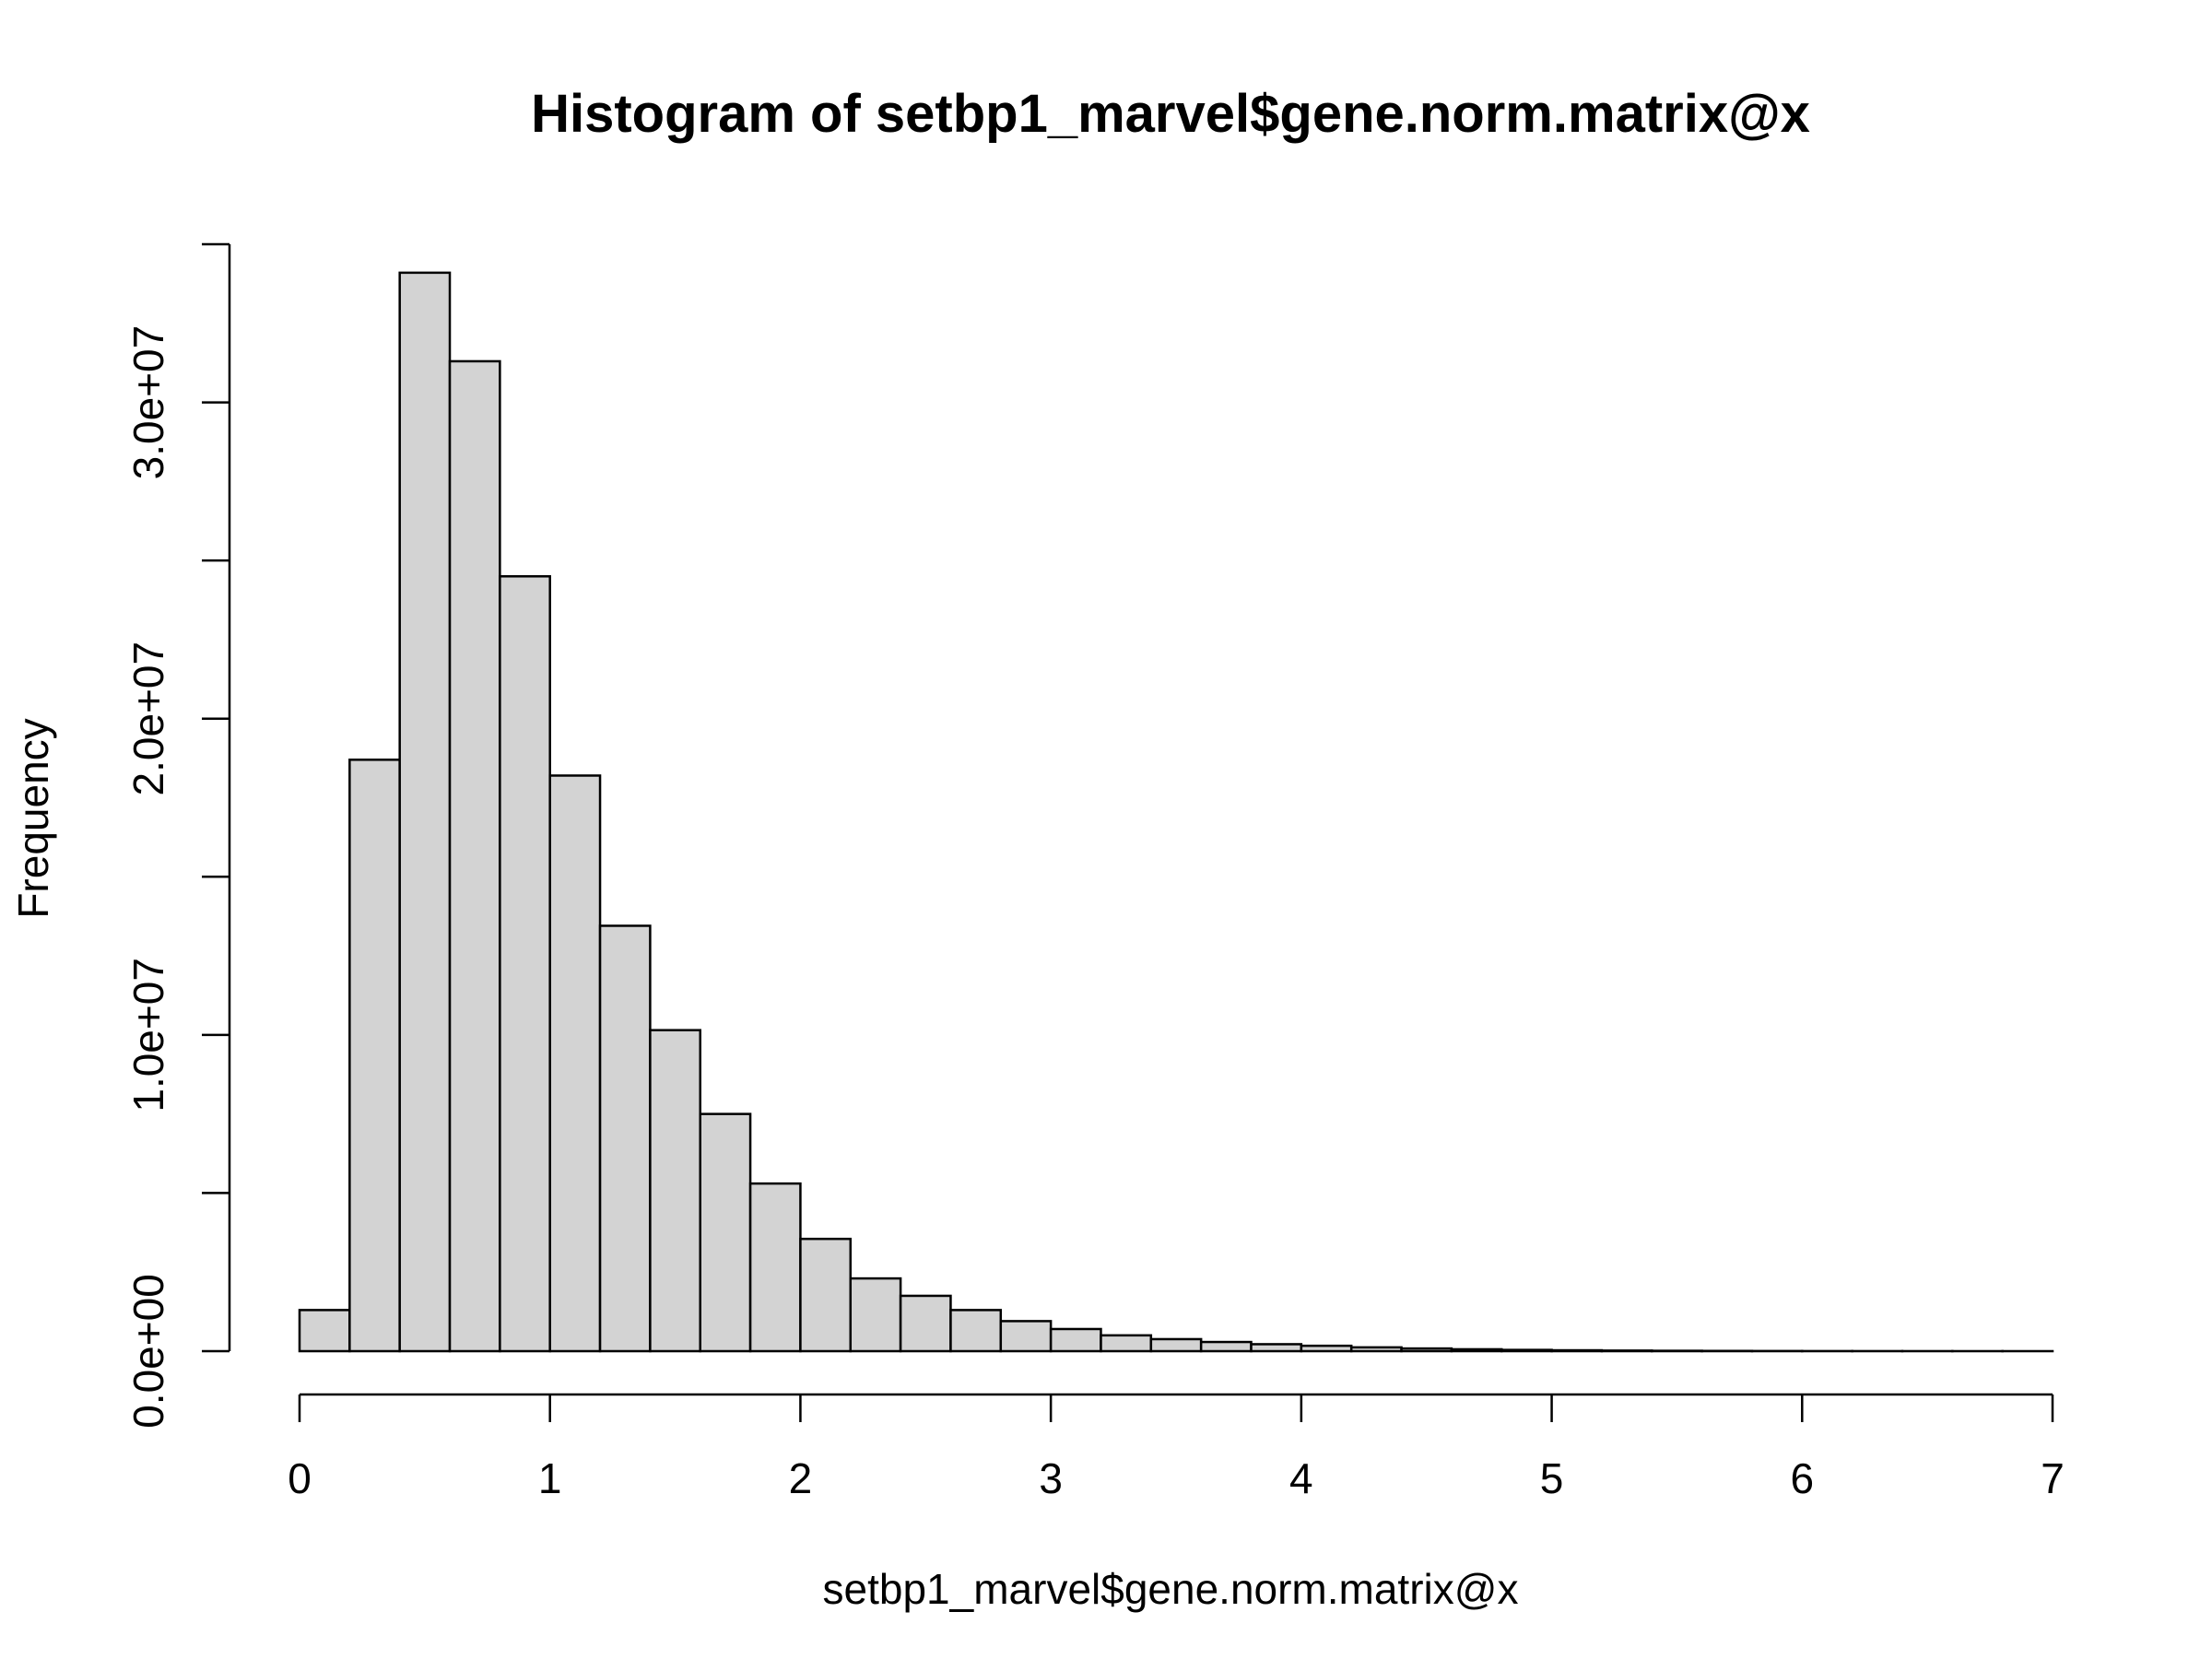 The height and width of the screenshot is (1659, 2212). What do you see at coordinates (1301, 1478) in the screenshot?
I see `x-tick-label: 4` at bounding box center [1301, 1478].